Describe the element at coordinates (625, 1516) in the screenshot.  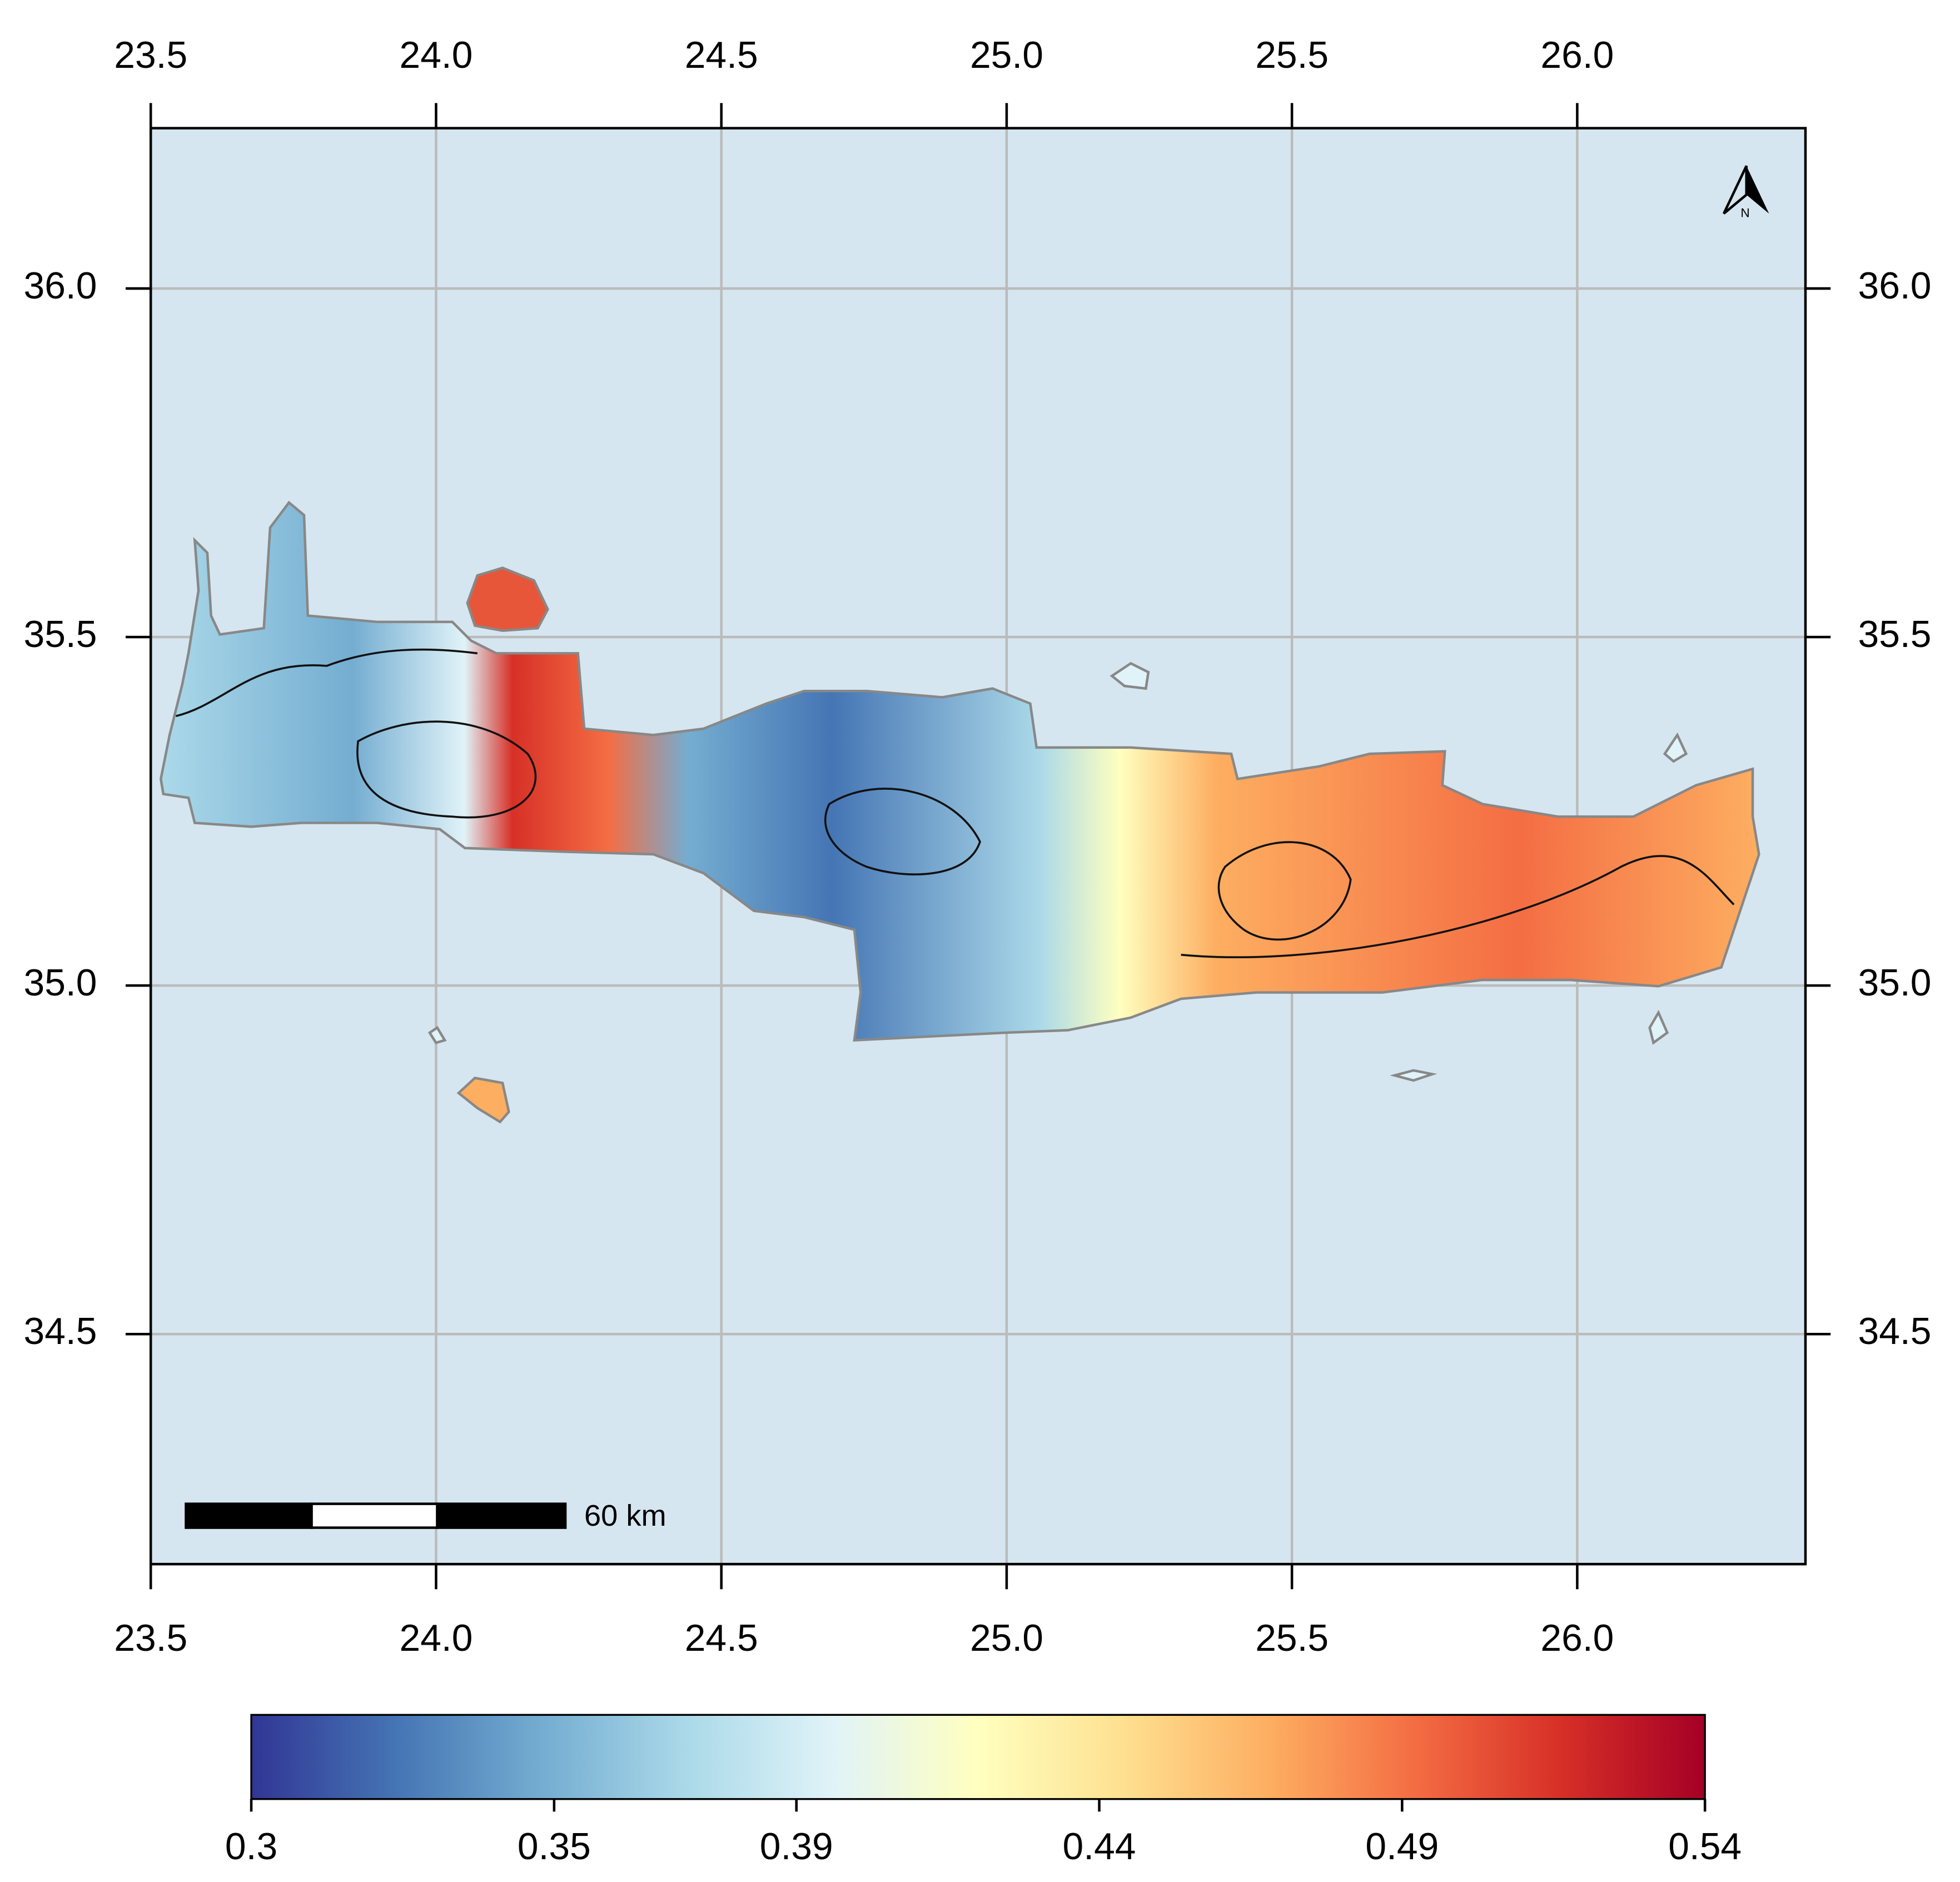
I see `scale-bar-label: 60 km` at that location.